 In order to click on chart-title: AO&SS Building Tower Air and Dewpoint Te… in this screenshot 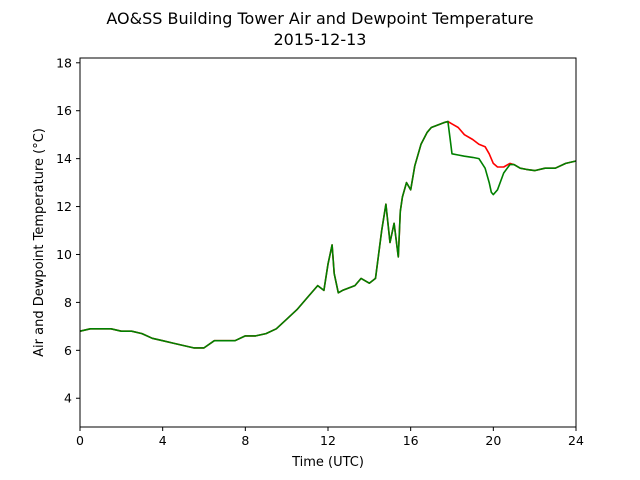, I will do `click(319, 18)`.